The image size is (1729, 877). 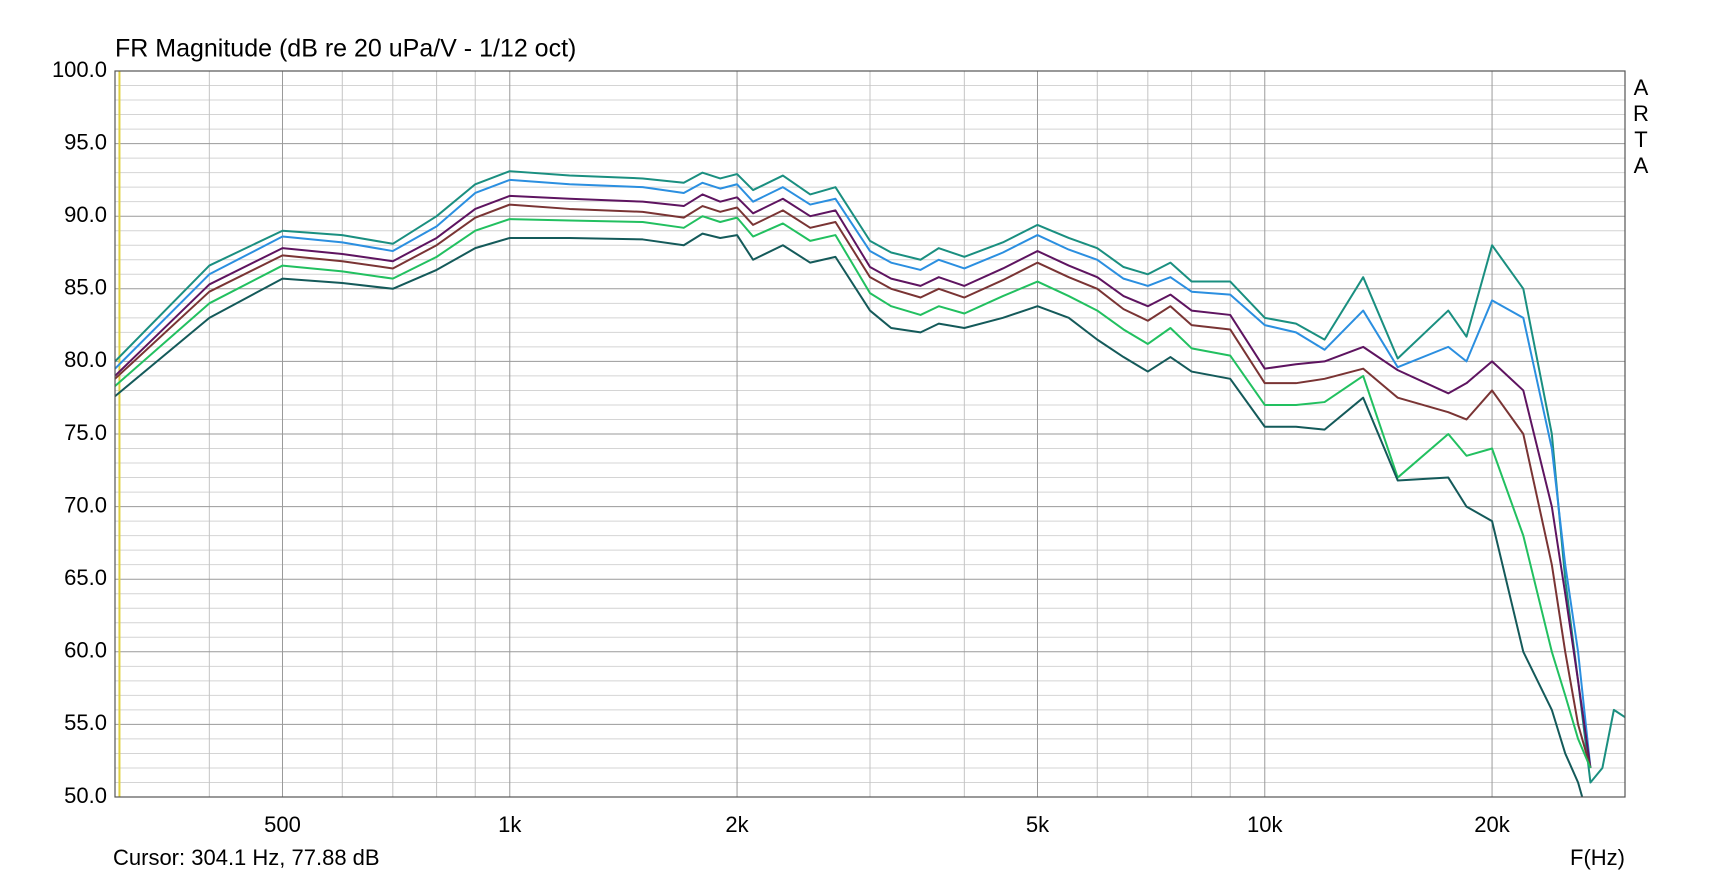 I want to click on x-axis-label: F(Hz), so click(x=1597, y=857).